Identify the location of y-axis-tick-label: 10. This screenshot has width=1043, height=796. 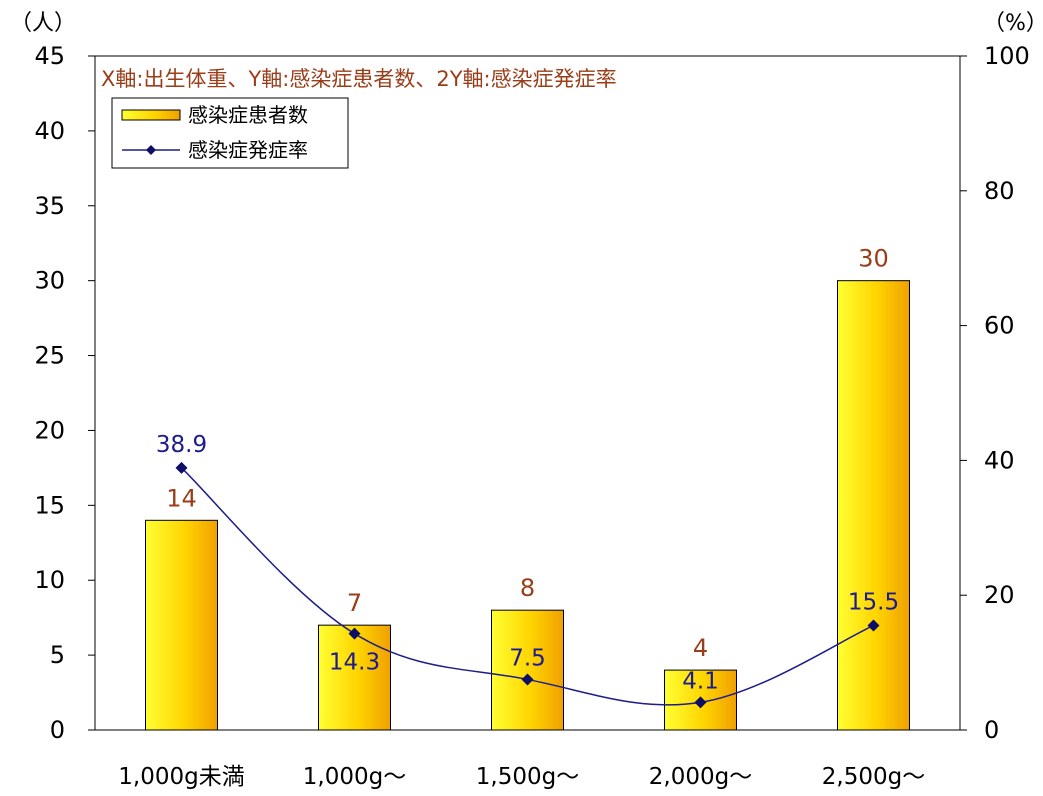
(49, 580).